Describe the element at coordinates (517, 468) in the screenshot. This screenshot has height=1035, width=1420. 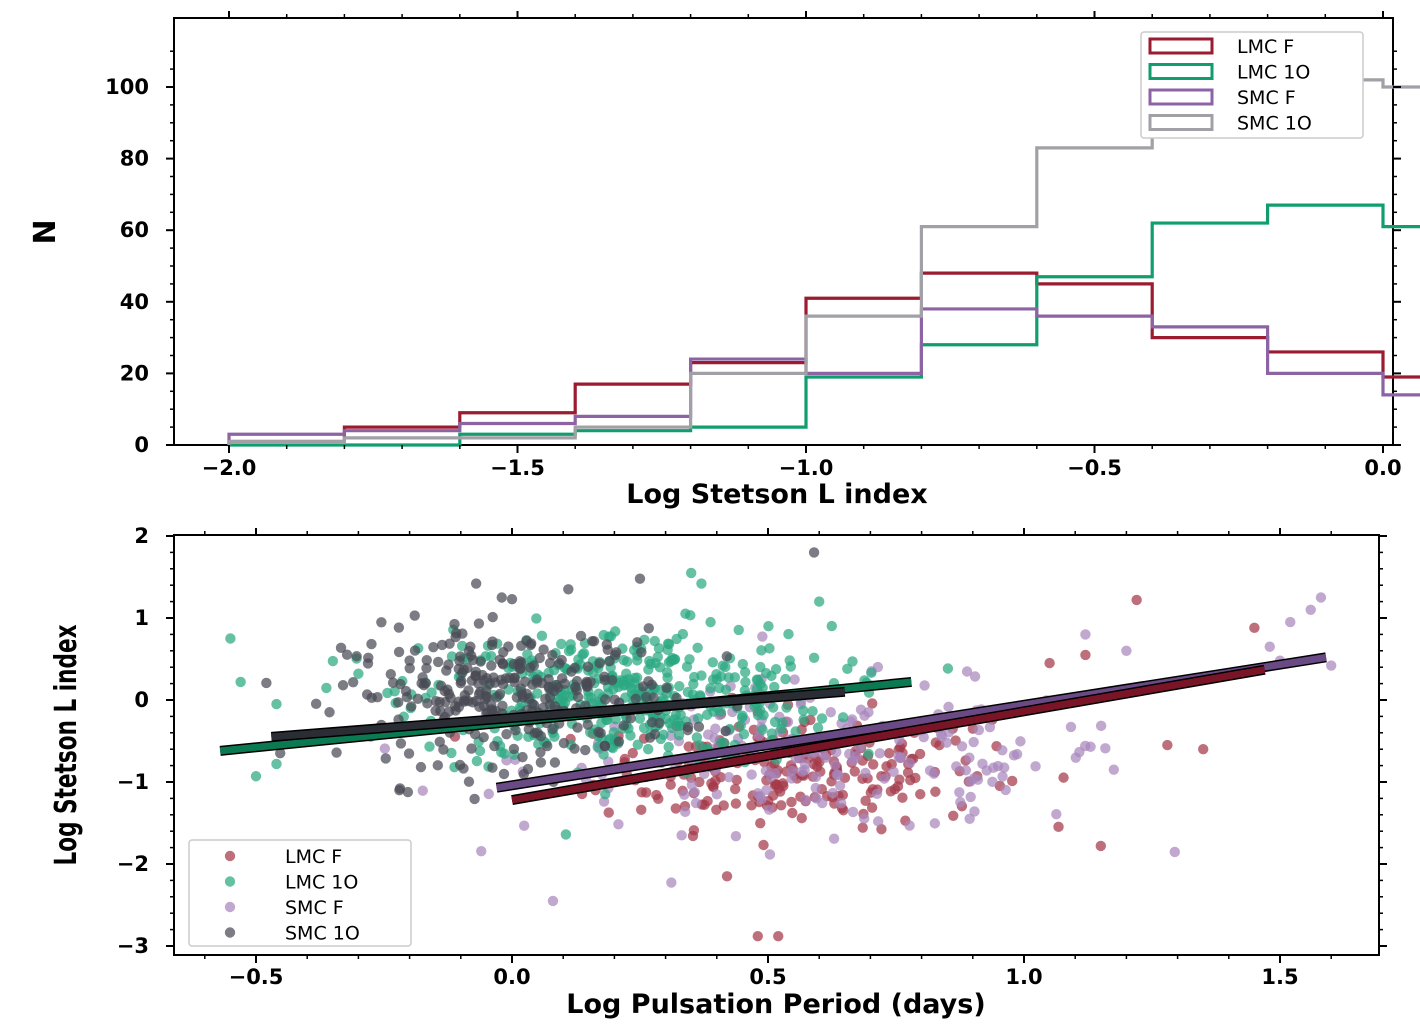
I see `histogram-x-tick-label: −1.5` at that location.